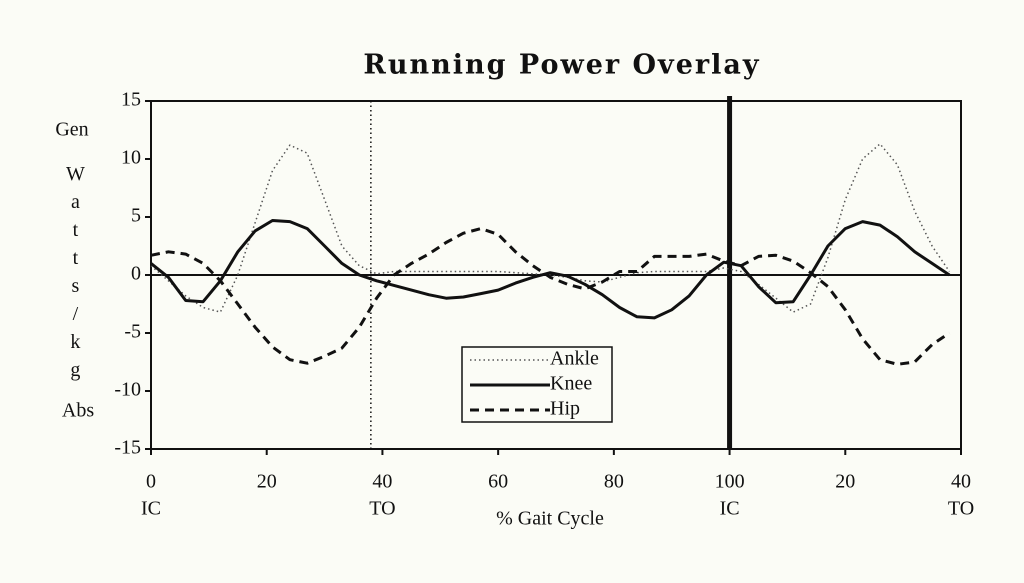 This screenshot has height=583, width=1024. What do you see at coordinates (75, 275) in the screenshot?
I see `y-axis-label: Watts/kg` at bounding box center [75, 275].